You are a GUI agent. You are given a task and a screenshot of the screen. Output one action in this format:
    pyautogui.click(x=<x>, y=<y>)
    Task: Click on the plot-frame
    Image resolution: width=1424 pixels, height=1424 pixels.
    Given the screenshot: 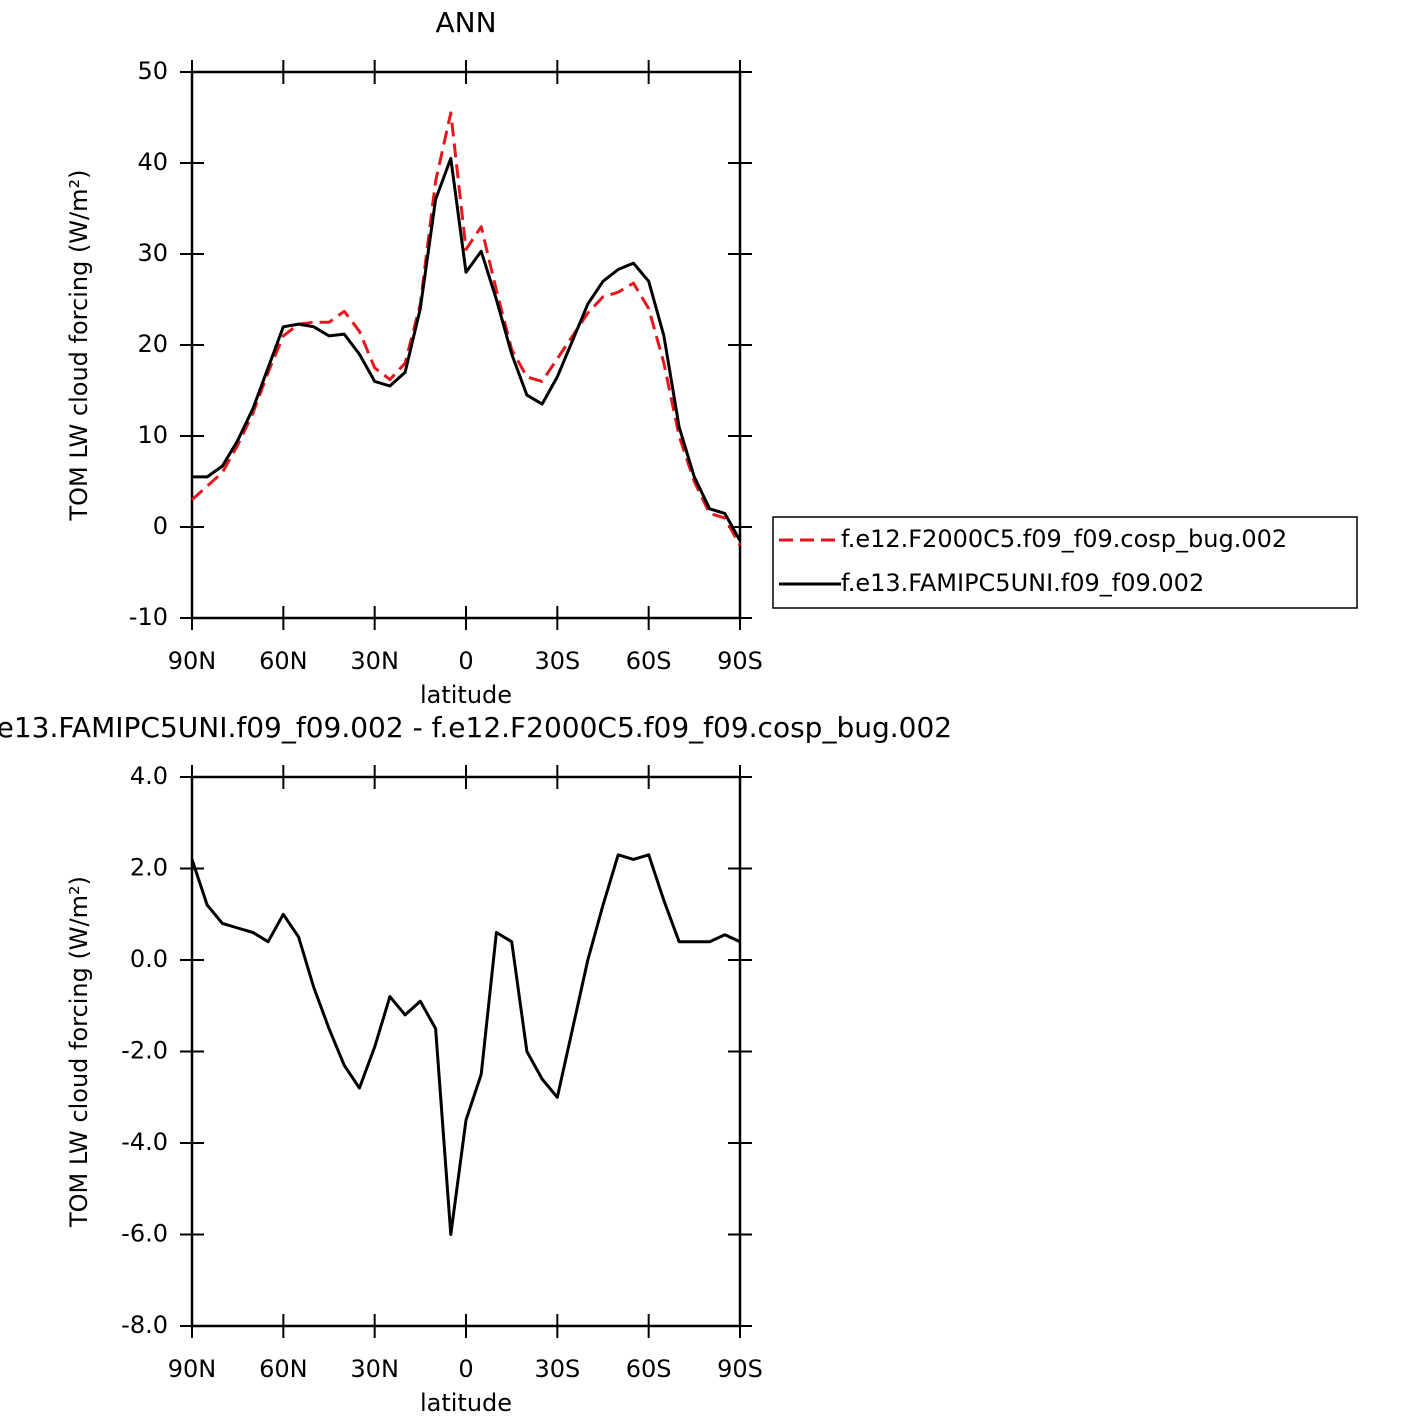 What is the action you would take?
    pyautogui.click(x=466, y=345)
    